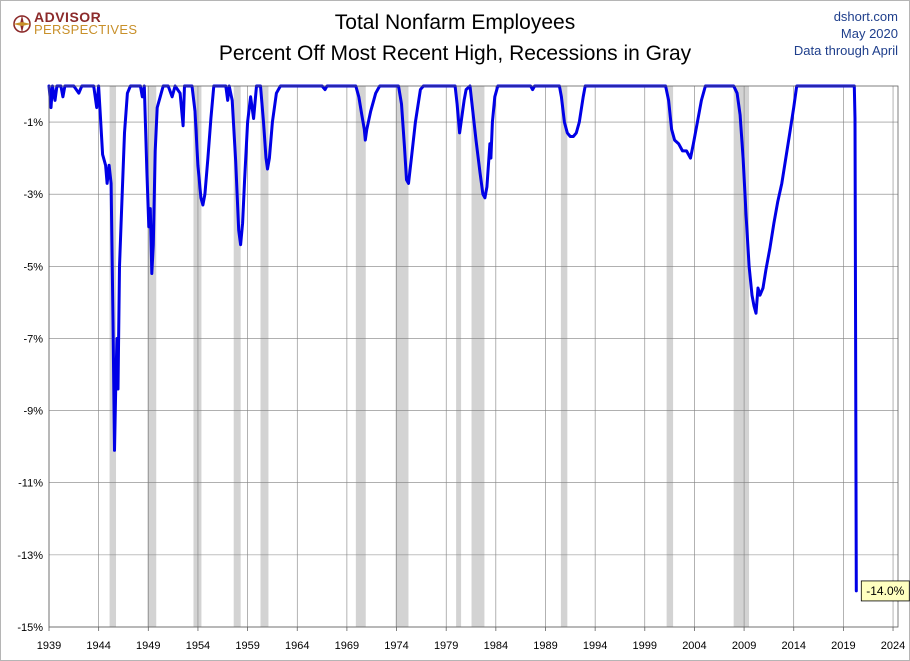  I want to click on y-tick-label: -9%, so click(33, 412).